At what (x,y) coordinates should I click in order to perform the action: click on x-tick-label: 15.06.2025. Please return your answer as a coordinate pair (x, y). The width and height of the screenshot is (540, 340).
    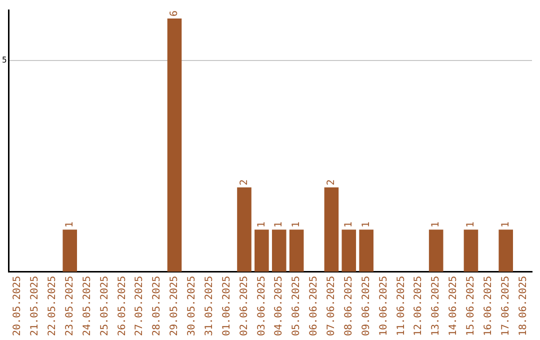
    Looking at the image, I should click on (471, 306).